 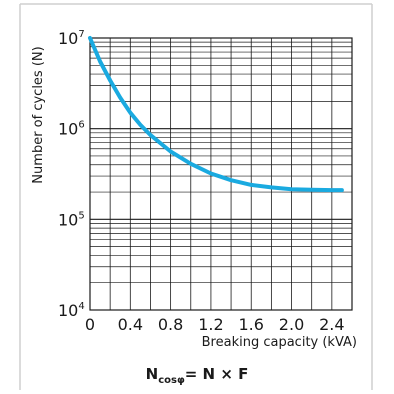 I want to click on x-tick-label: 0.4, so click(x=130, y=324).